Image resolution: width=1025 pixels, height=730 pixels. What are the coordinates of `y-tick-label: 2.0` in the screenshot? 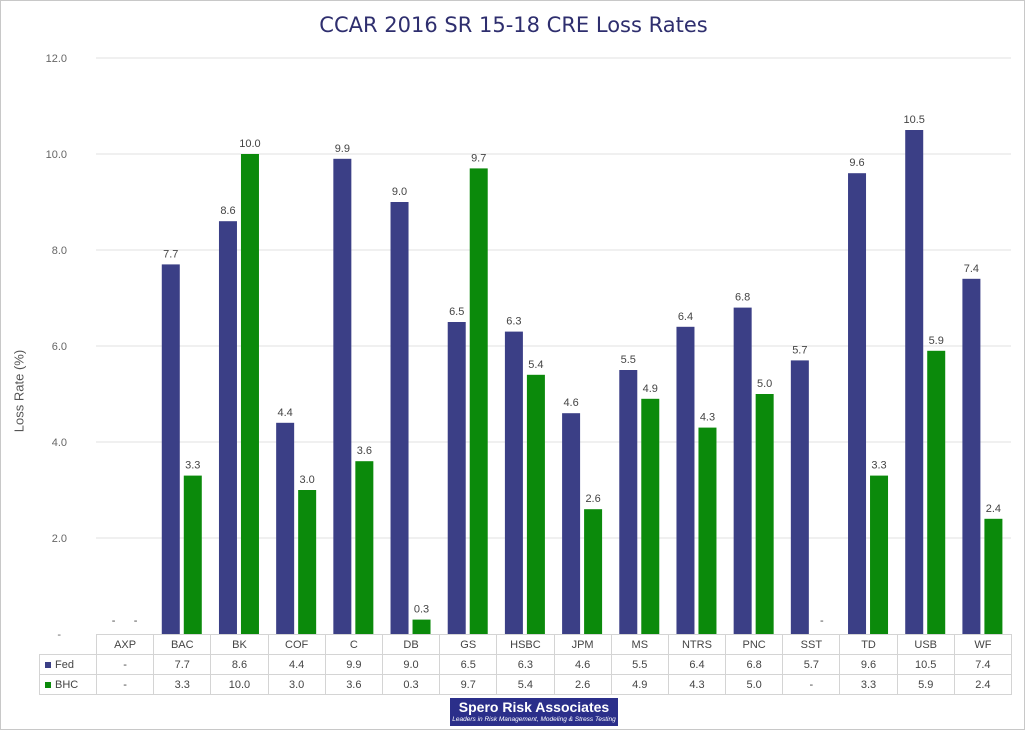 It's located at (59, 539).